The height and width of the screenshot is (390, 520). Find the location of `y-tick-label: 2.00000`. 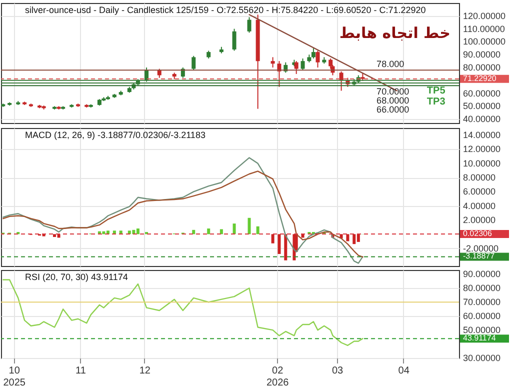

y-tick-label: 2.00000 is located at coordinates (479, 220).